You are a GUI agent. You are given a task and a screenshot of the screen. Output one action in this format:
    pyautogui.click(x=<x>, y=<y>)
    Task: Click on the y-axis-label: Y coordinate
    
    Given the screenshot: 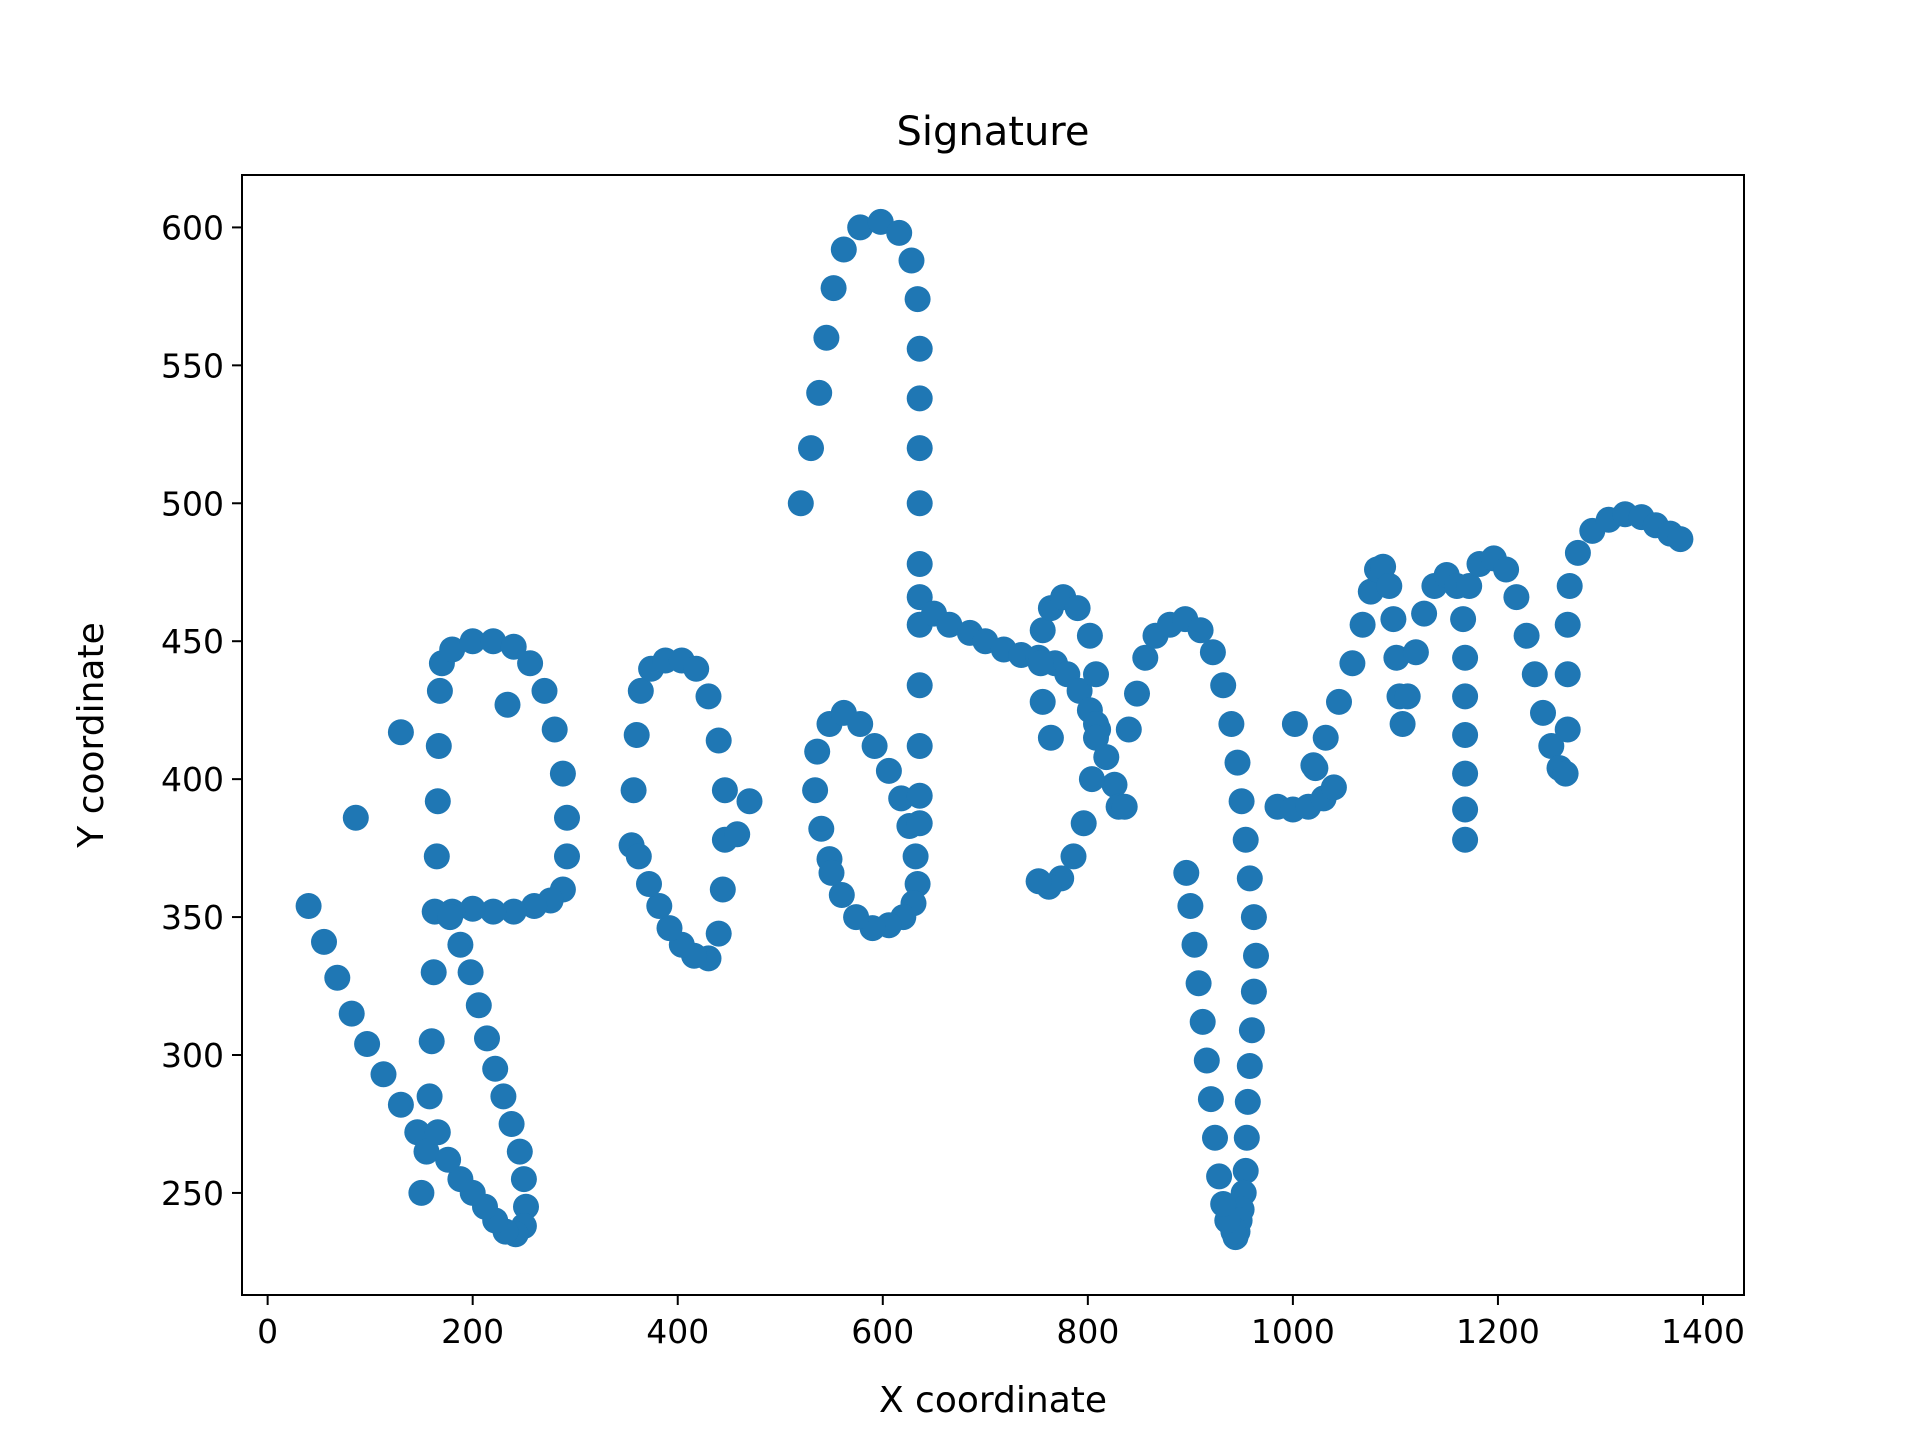 What is the action you would take?
    pyautogui.click(x=91, y=735)
    